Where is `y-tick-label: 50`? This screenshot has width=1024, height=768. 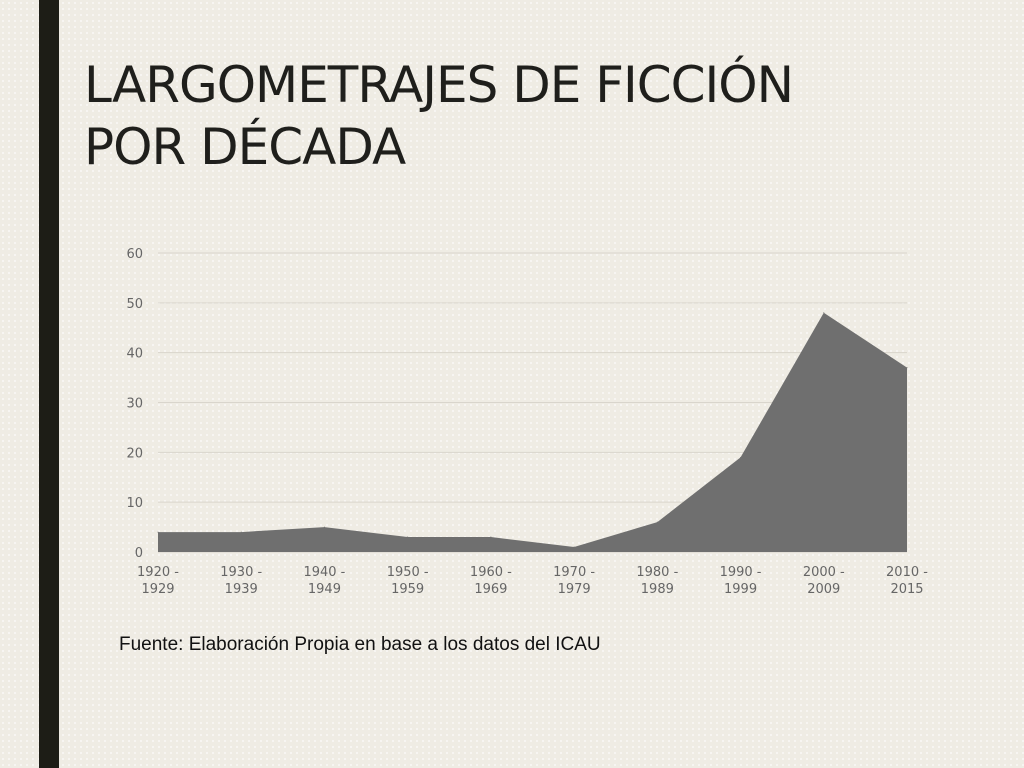 y-tick-label: 50 is located at coordinates (134, 304).